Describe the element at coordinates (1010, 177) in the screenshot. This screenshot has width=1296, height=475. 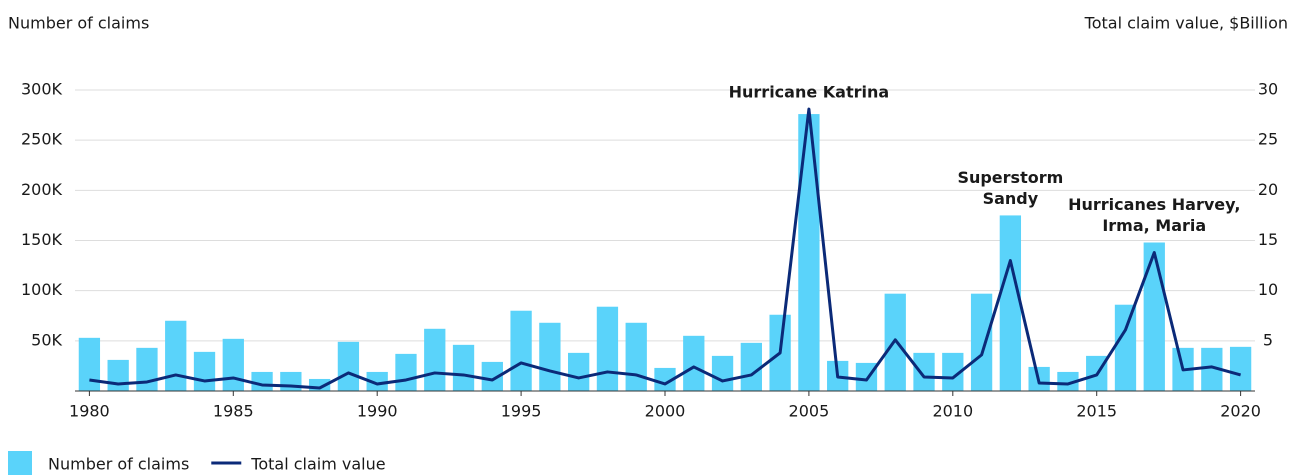
I see `annotation: Superstorm` at that location.